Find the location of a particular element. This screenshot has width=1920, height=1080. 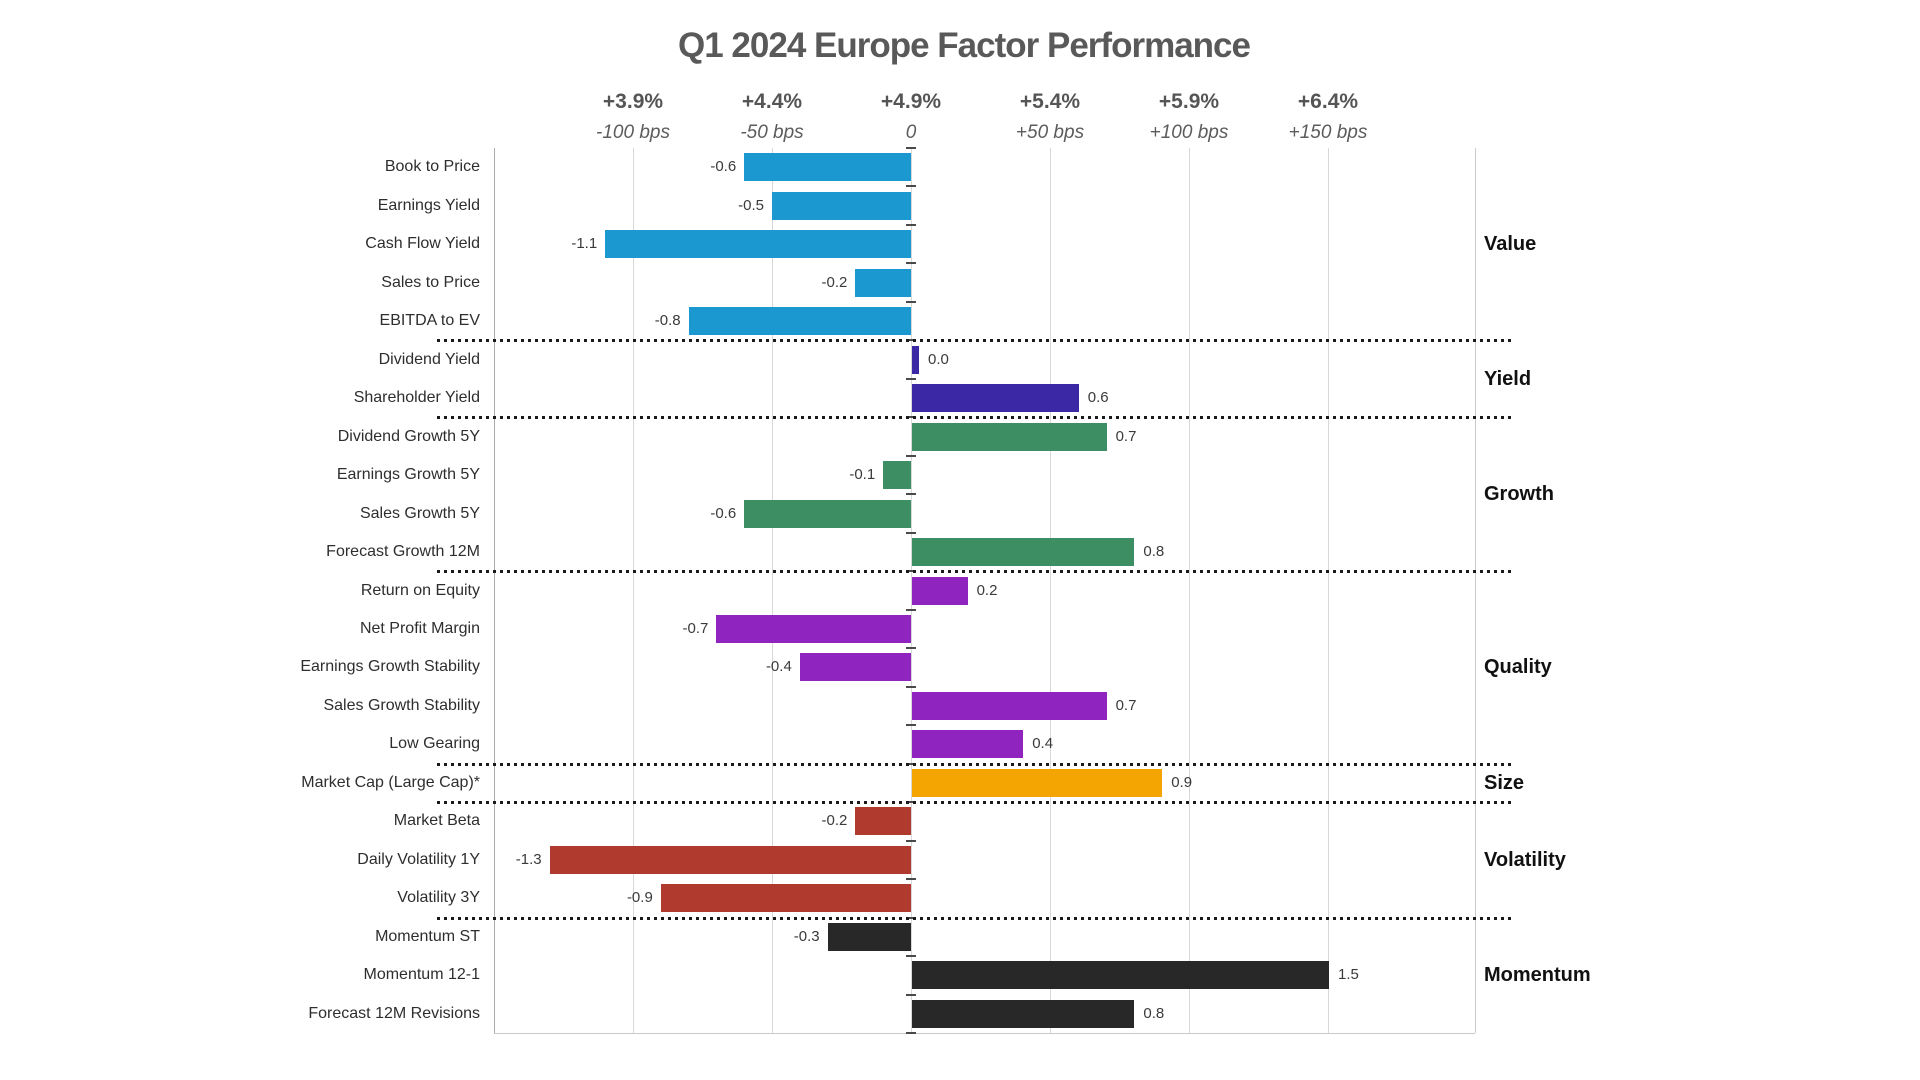

axis-percent-label: +3.9% is located at coordinates (633, 101).